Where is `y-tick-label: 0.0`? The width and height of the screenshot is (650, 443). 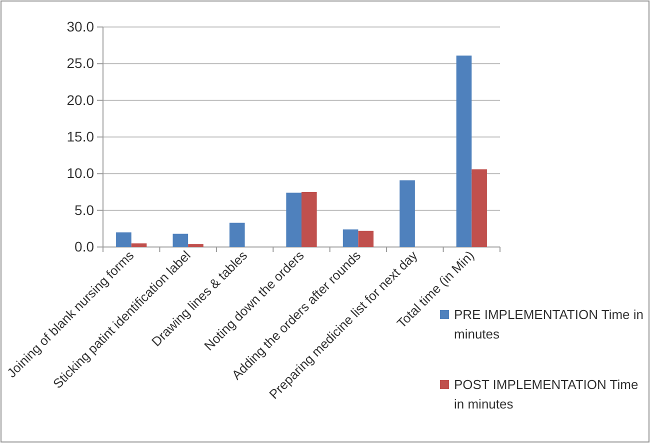
y-tick-label: 0.0 is located at coordinates (84, 246).